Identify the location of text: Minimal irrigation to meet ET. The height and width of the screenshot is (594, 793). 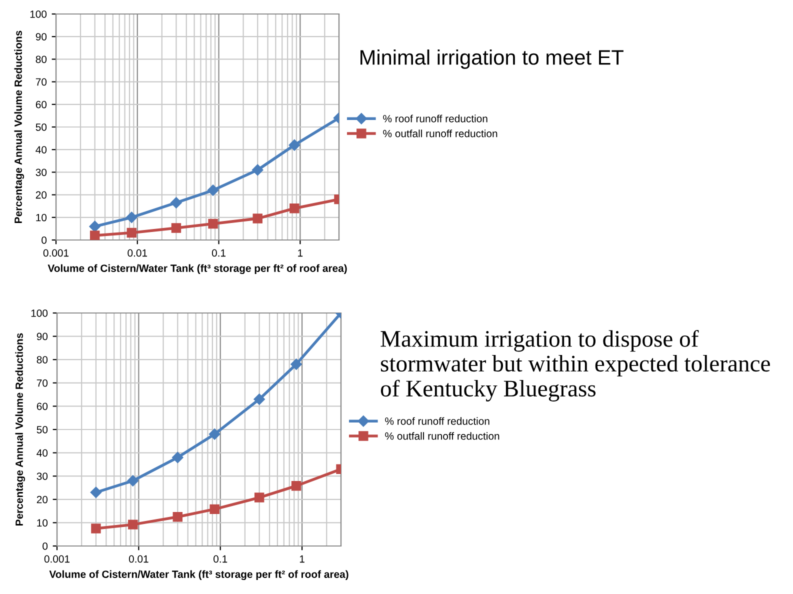
(492, 59).